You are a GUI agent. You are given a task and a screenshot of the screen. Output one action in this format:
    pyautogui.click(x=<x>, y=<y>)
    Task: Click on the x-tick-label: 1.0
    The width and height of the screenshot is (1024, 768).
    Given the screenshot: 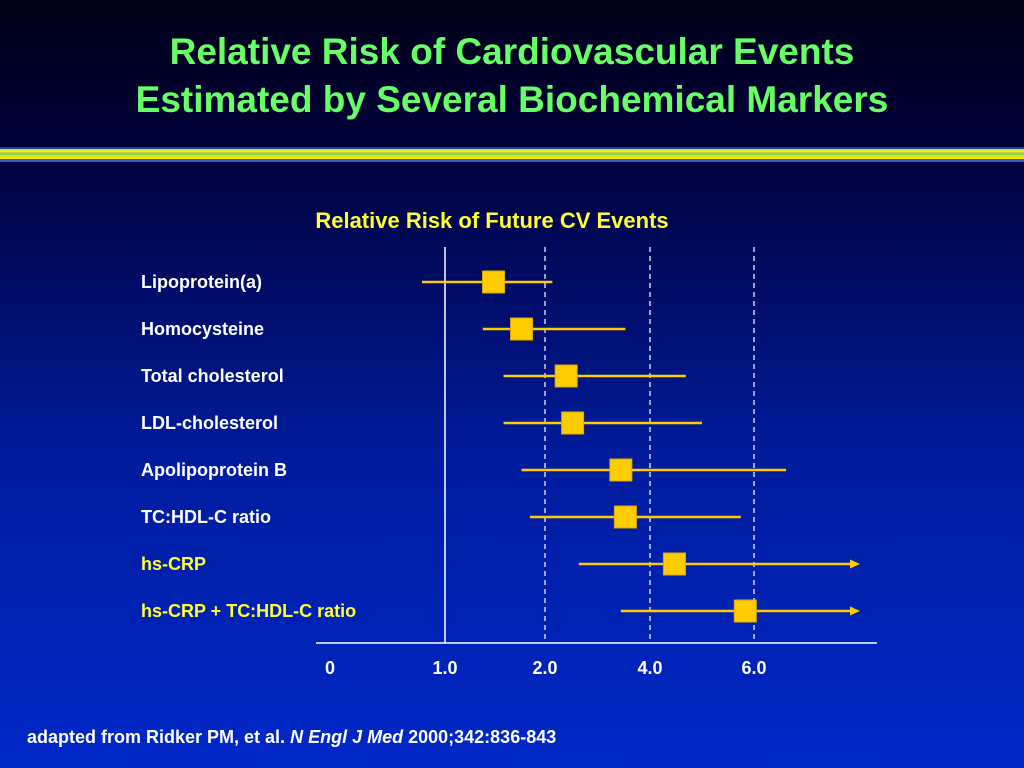 What is the action you would take?
    pyautogui.click(x=444, y=668)
    